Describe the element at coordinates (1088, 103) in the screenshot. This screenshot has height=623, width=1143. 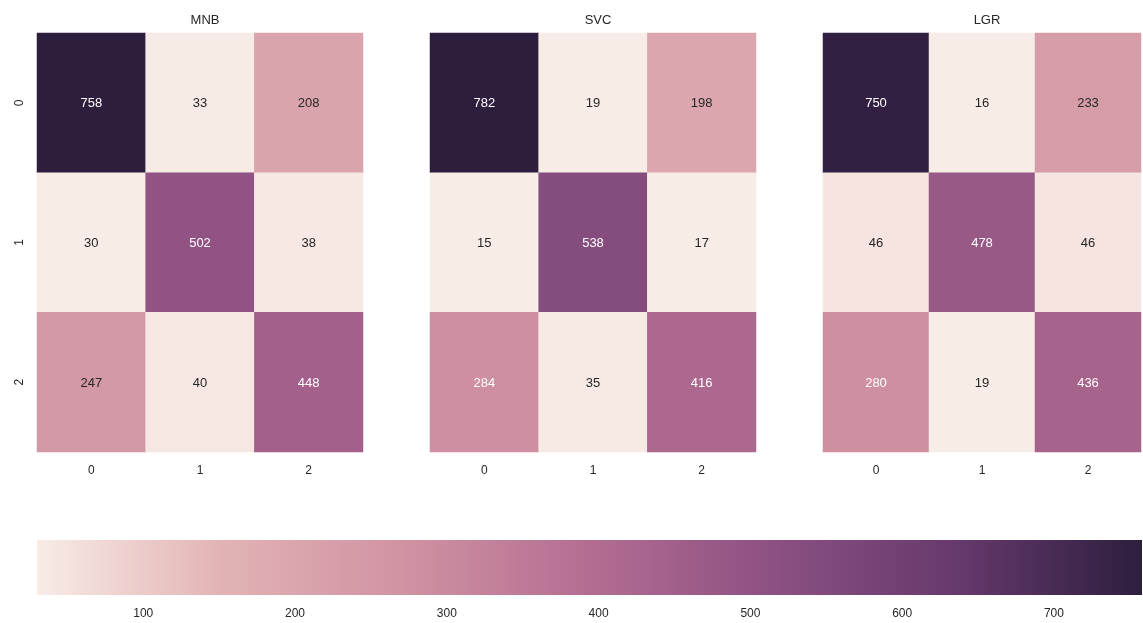
I see `data-label: 233` at that location.